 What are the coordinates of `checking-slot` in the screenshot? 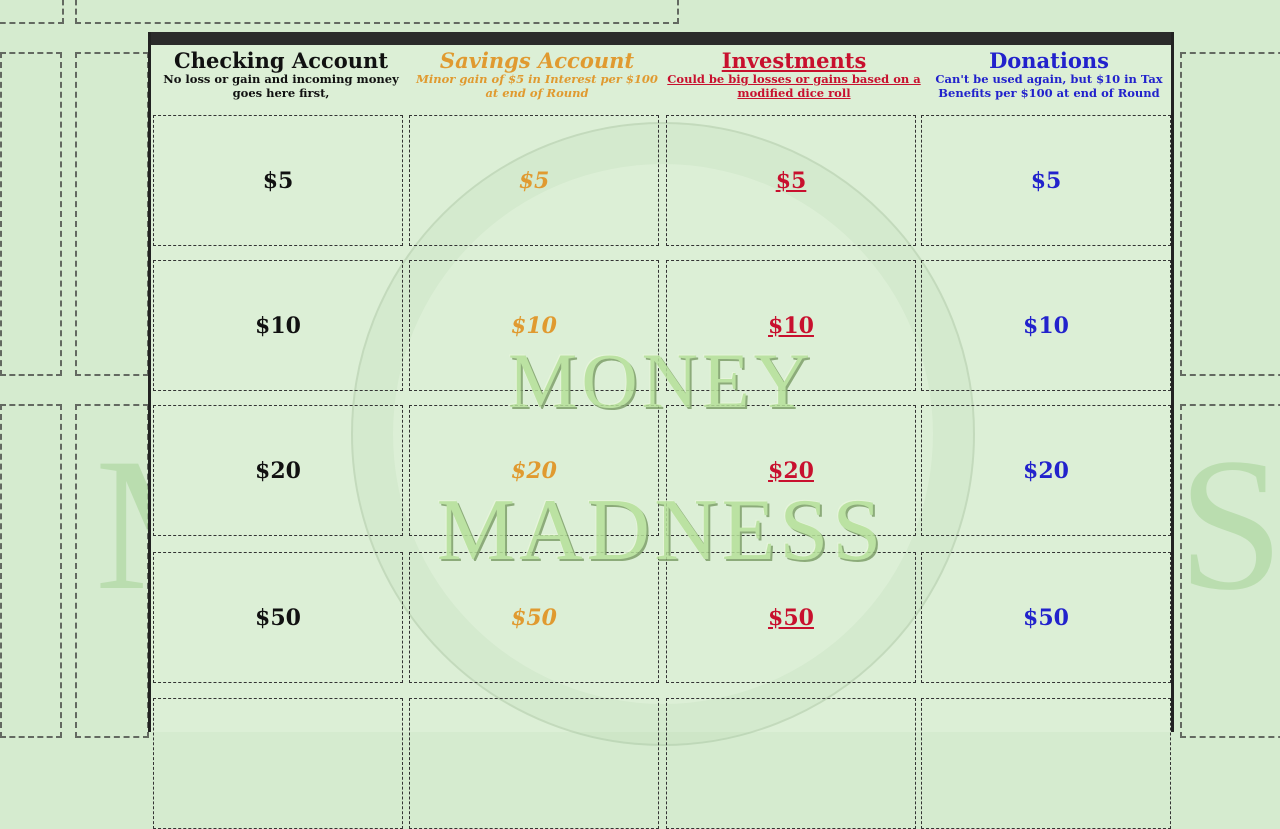 It's located at (278, 763).